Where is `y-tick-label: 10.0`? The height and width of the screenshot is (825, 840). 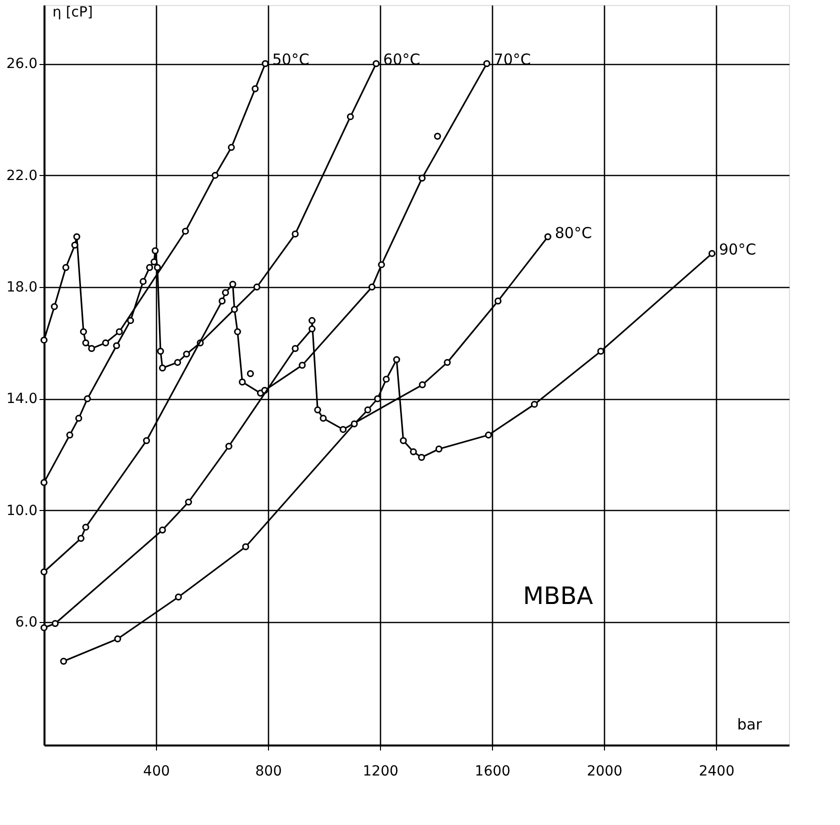 y-tick-label: 10.0 is located at coordinates (22, 510).